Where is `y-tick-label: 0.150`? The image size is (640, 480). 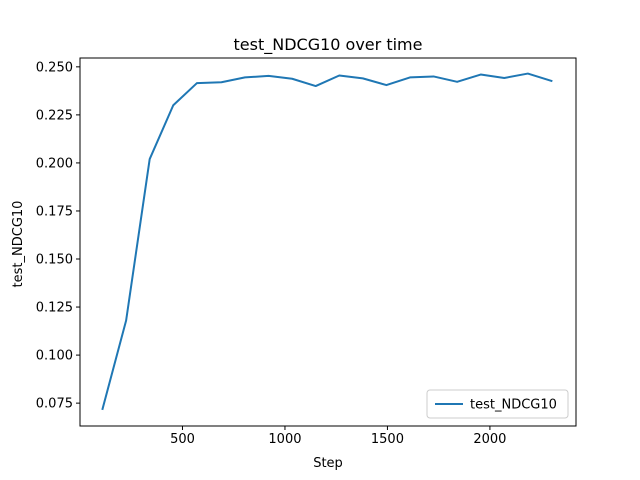
y-tick-label: 0.150 is located at coordinates (54, 260).